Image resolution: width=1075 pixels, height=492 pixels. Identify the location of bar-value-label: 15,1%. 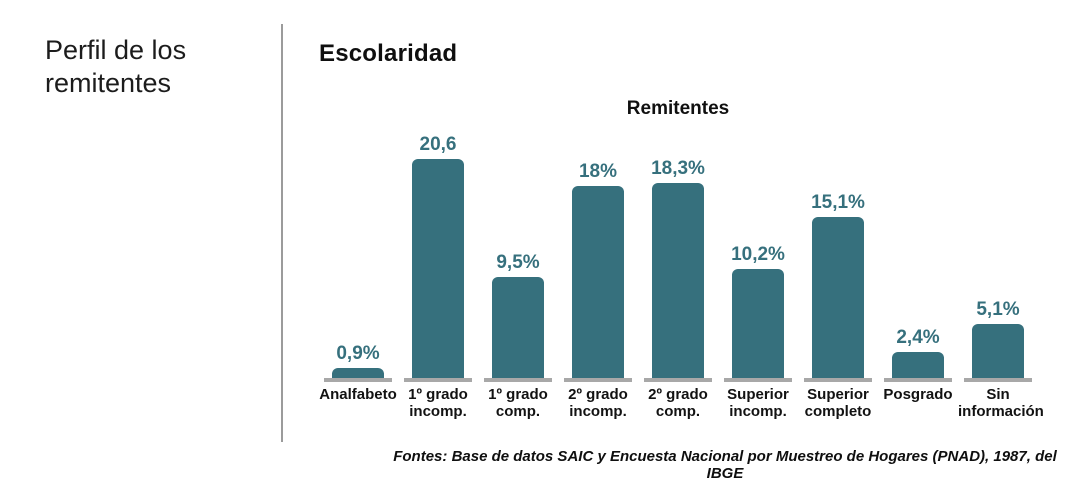
(838, 202).